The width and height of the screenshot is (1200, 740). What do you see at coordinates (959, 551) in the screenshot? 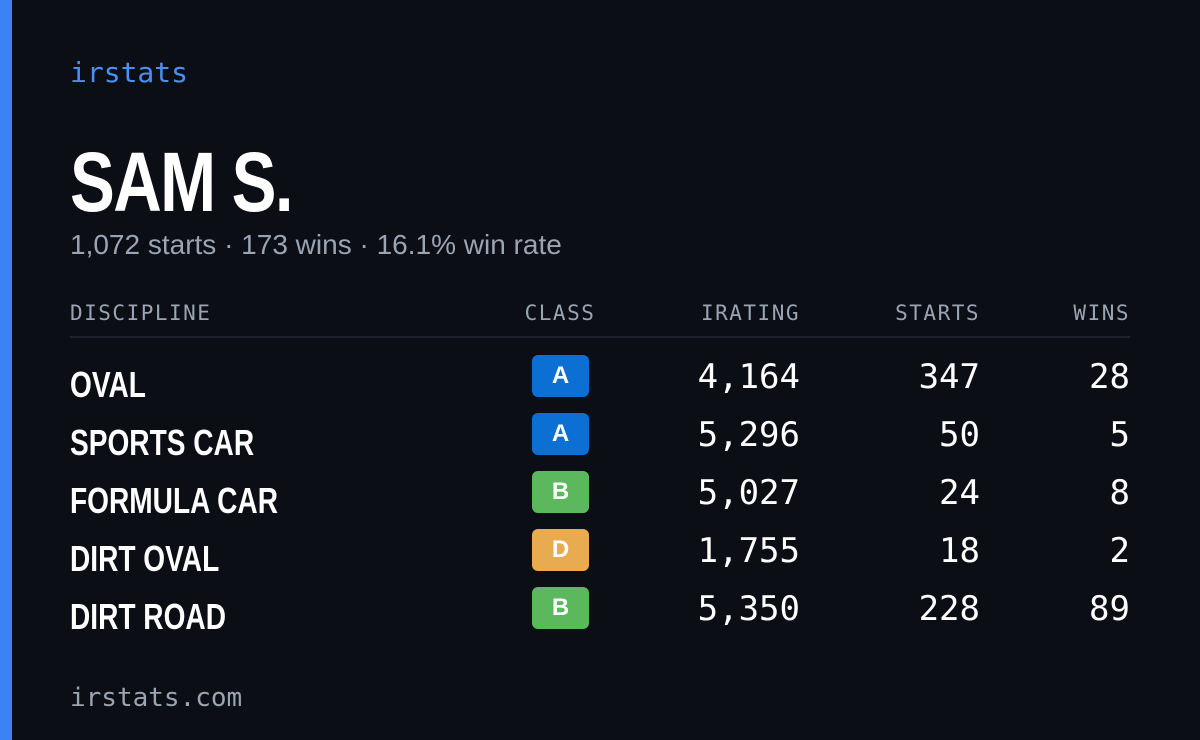
I see `starts: 18` at bounding box center [959, 551].